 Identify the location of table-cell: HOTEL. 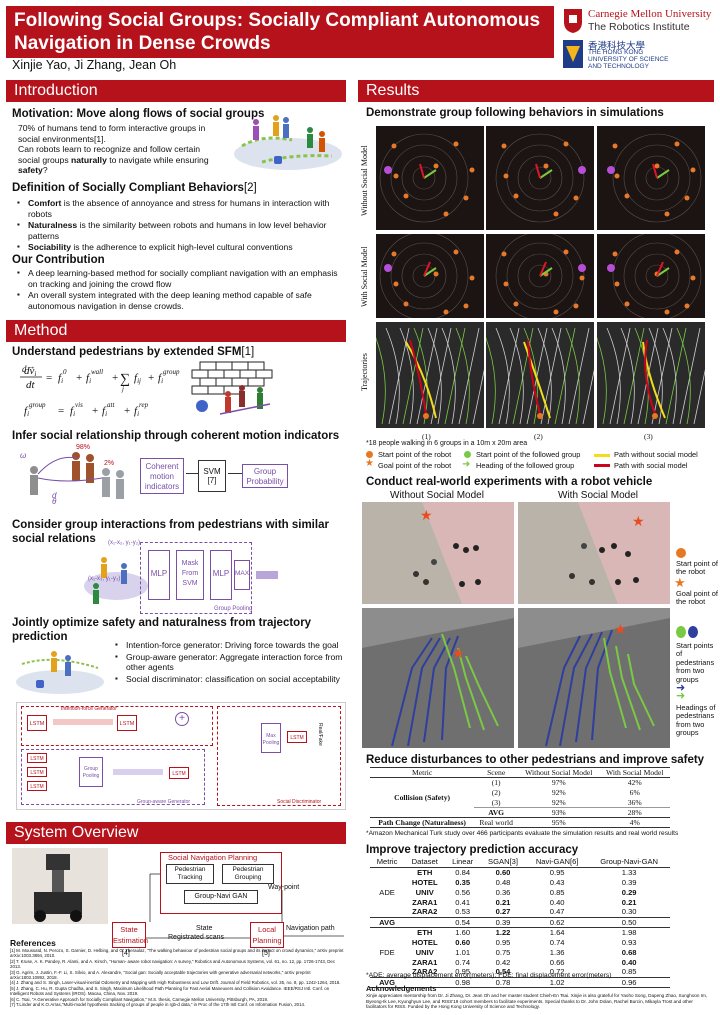
(424, 942).